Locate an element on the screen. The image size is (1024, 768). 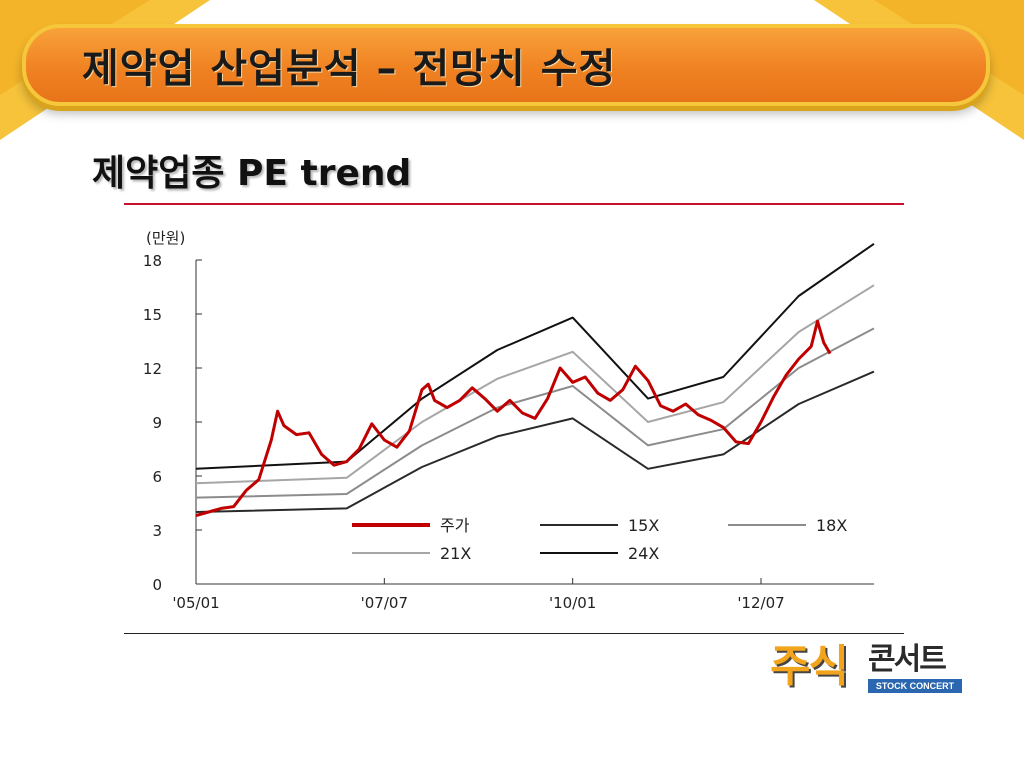
y-axis-label: (만원) is located at coordinates (165, 238).